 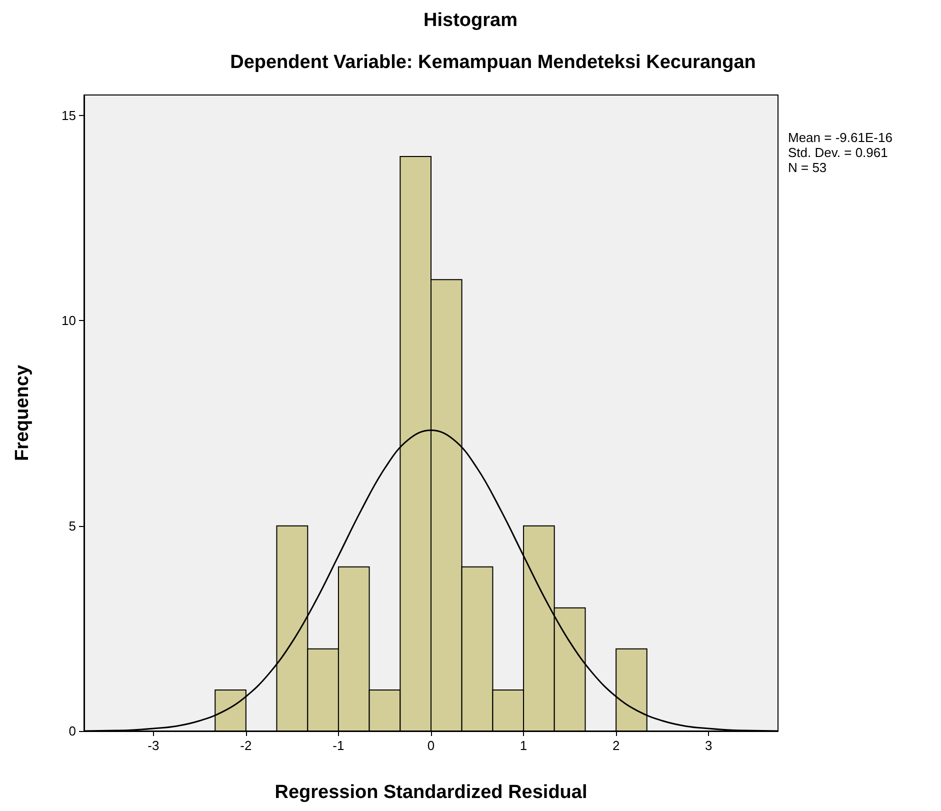 I want to click on y-tick-label: 15, so click(x=69, y=116).